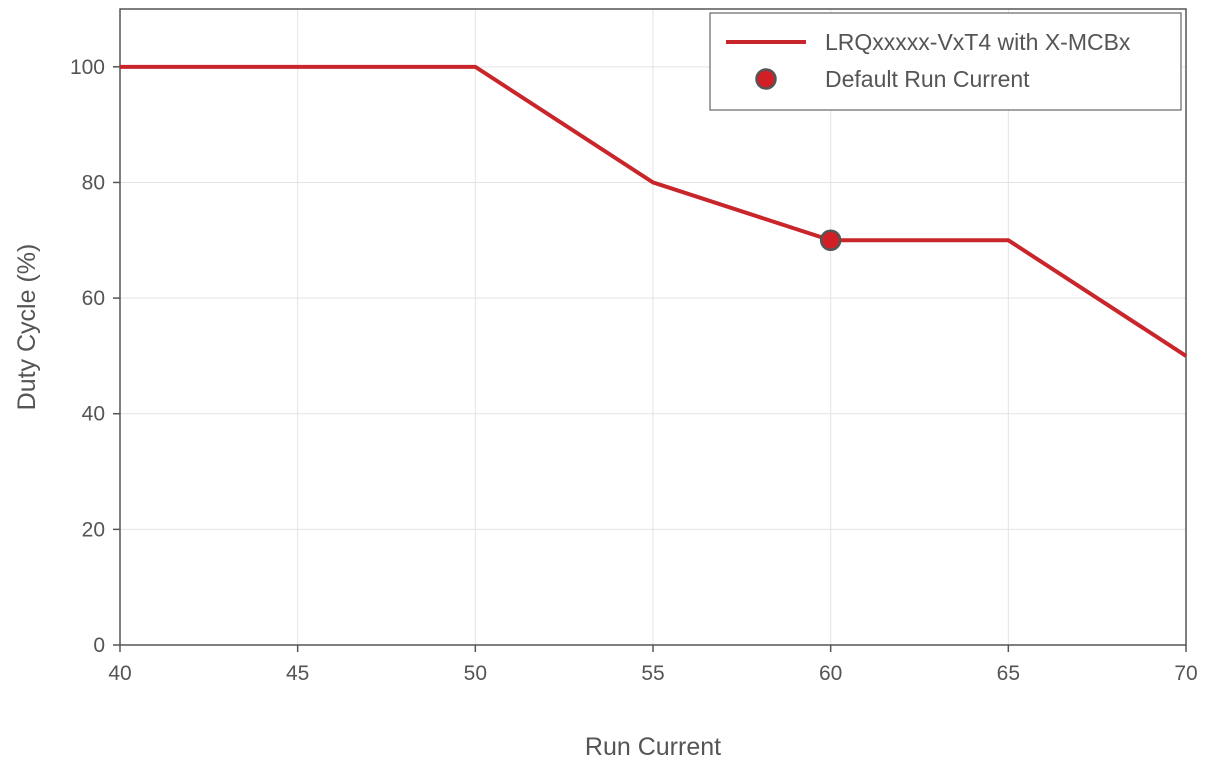  I want to click on y-tick-label: 0, so click(99, 645).